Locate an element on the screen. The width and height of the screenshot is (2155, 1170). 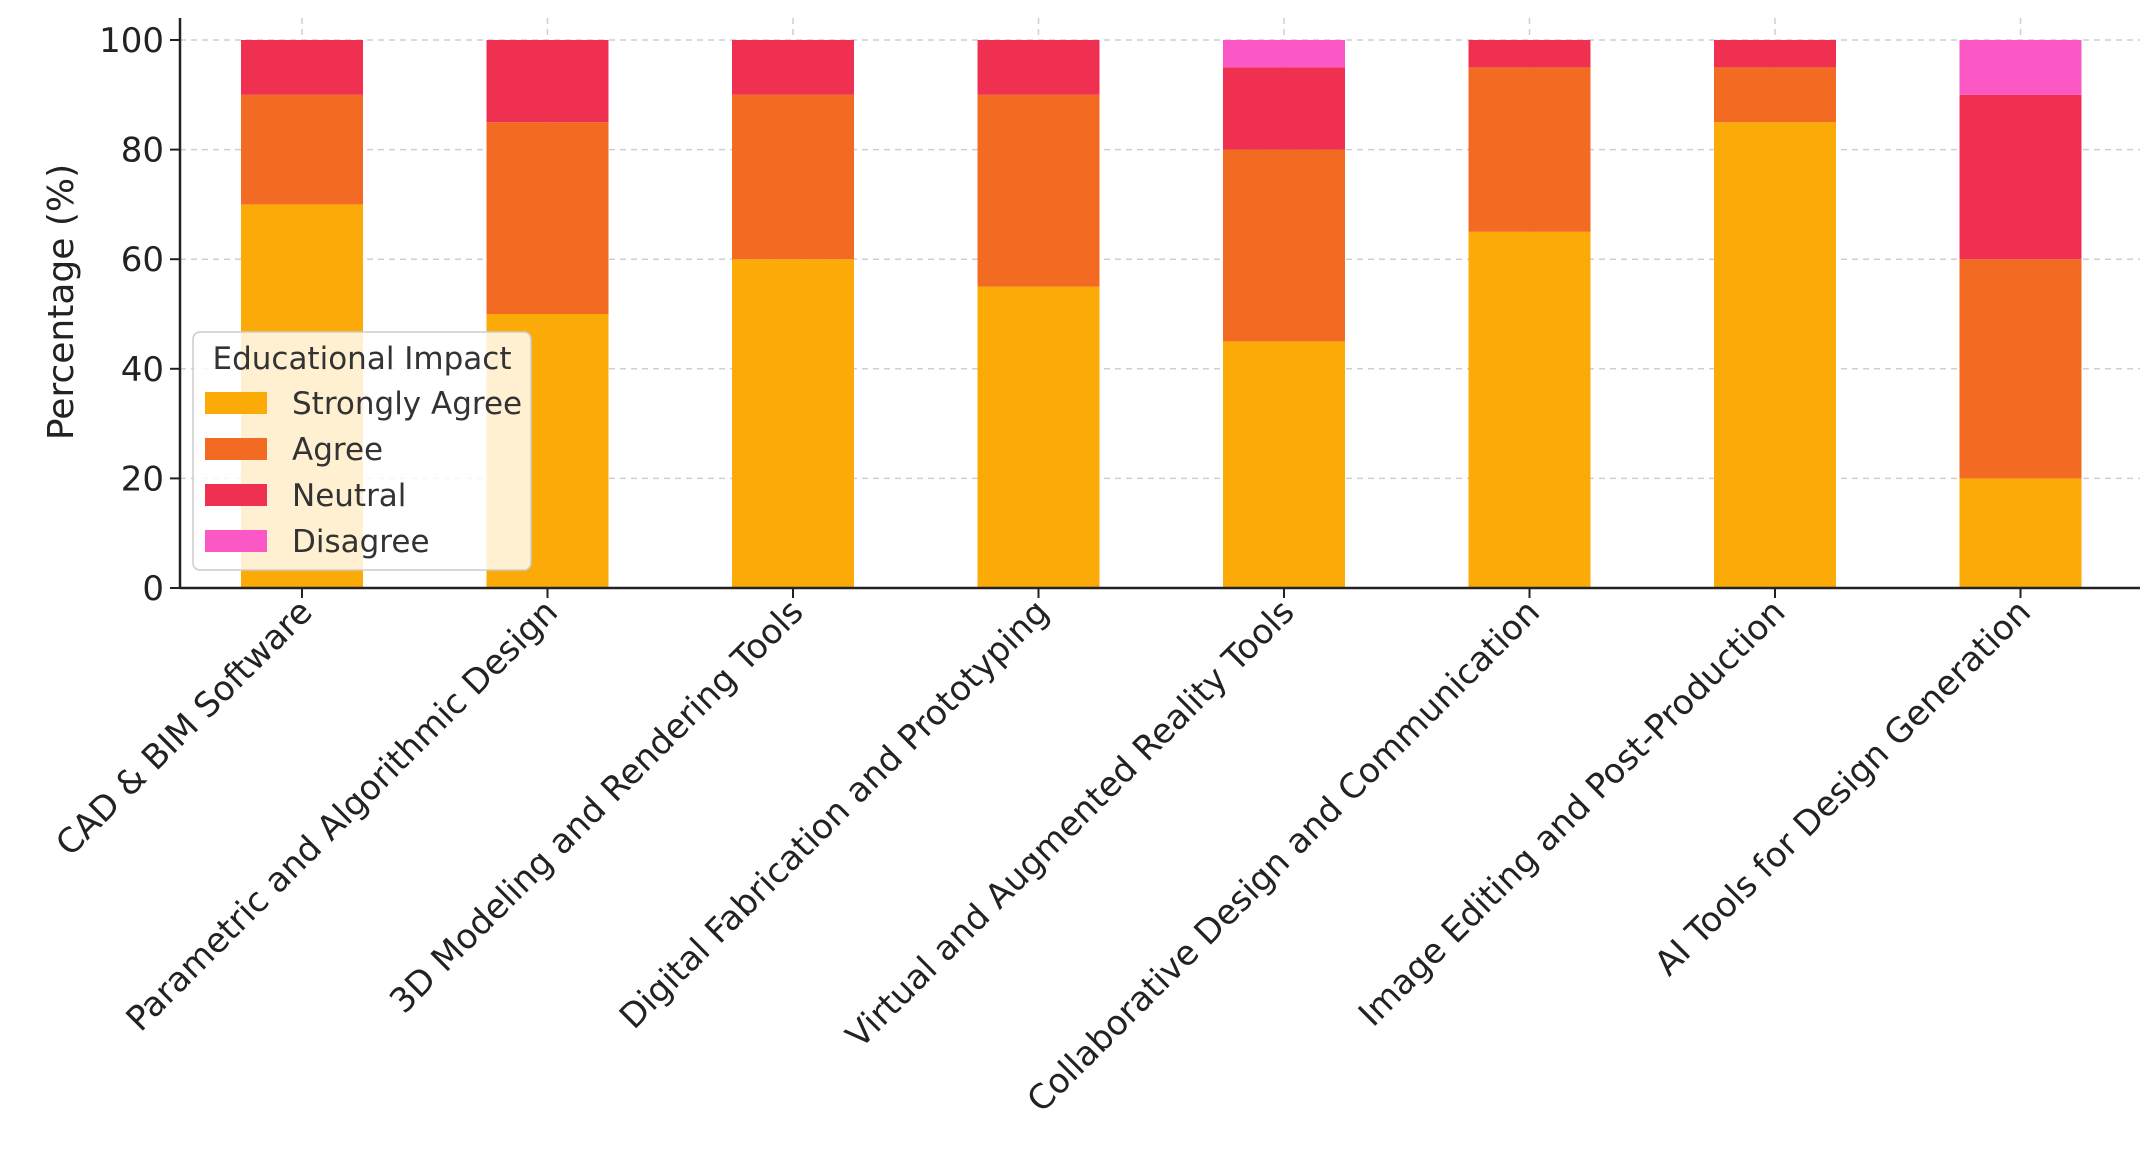
legend-label: Strongly Agree is located at coordinates (407, 404).